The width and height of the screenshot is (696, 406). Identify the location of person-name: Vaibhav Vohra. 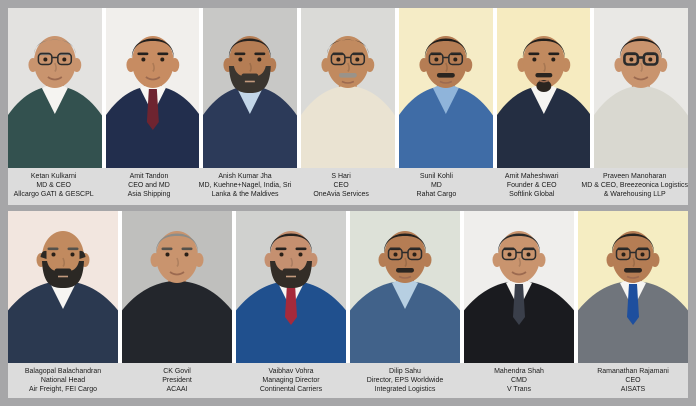
(291, 371).